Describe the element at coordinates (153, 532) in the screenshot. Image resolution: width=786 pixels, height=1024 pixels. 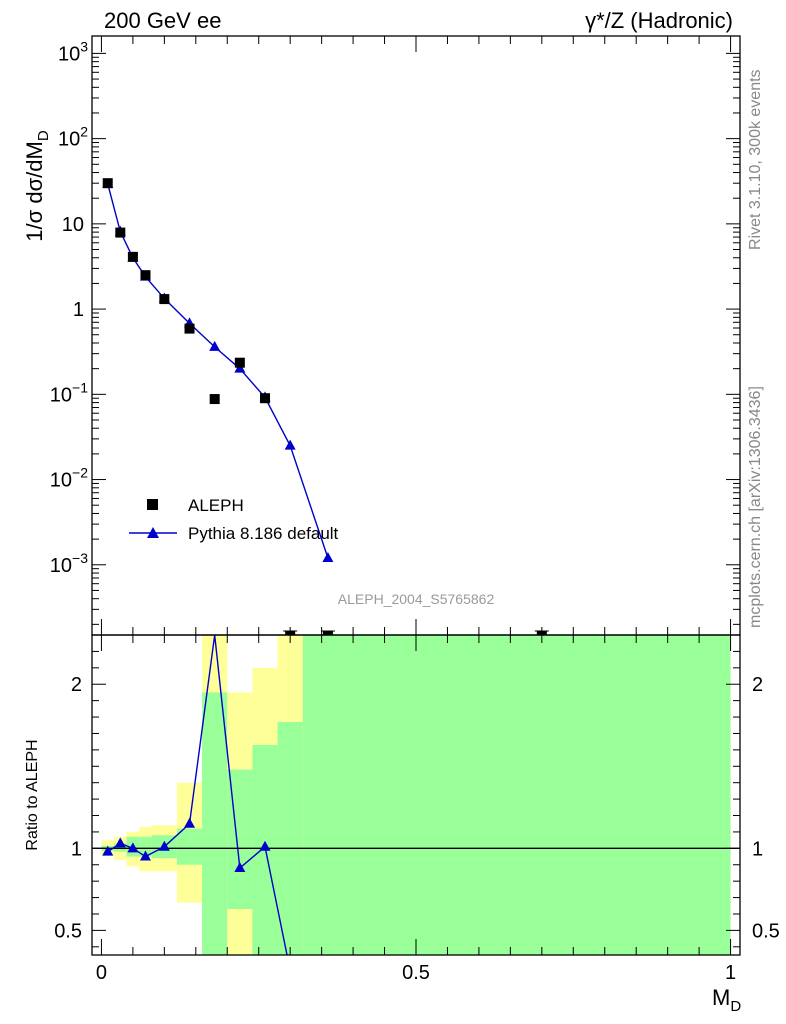
I see `legend-mc-marker` at that location.